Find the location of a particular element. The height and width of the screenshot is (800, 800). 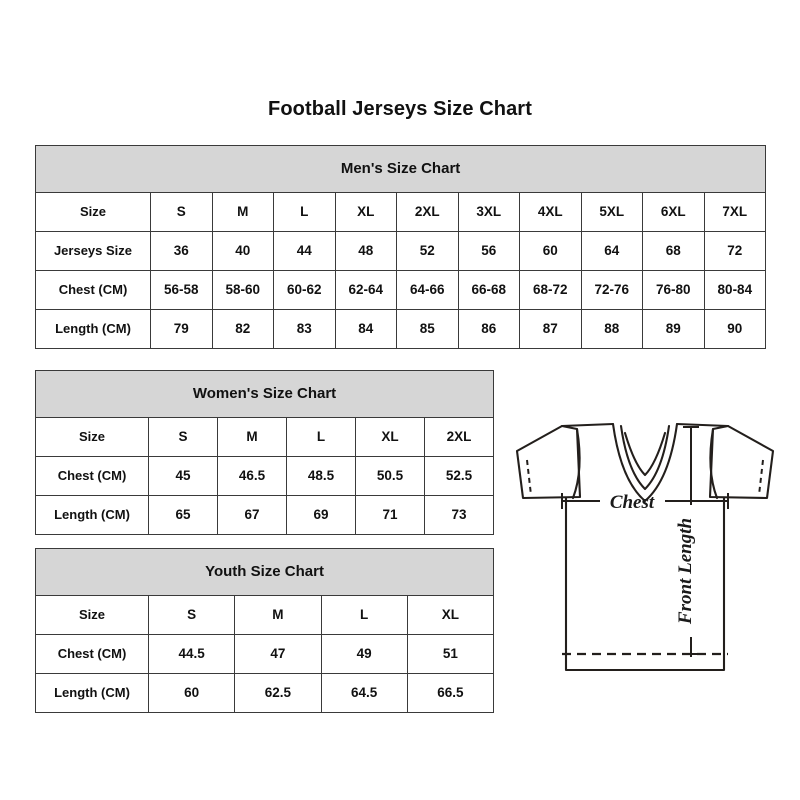

neckline-inner is located at coordinates (645, 454).